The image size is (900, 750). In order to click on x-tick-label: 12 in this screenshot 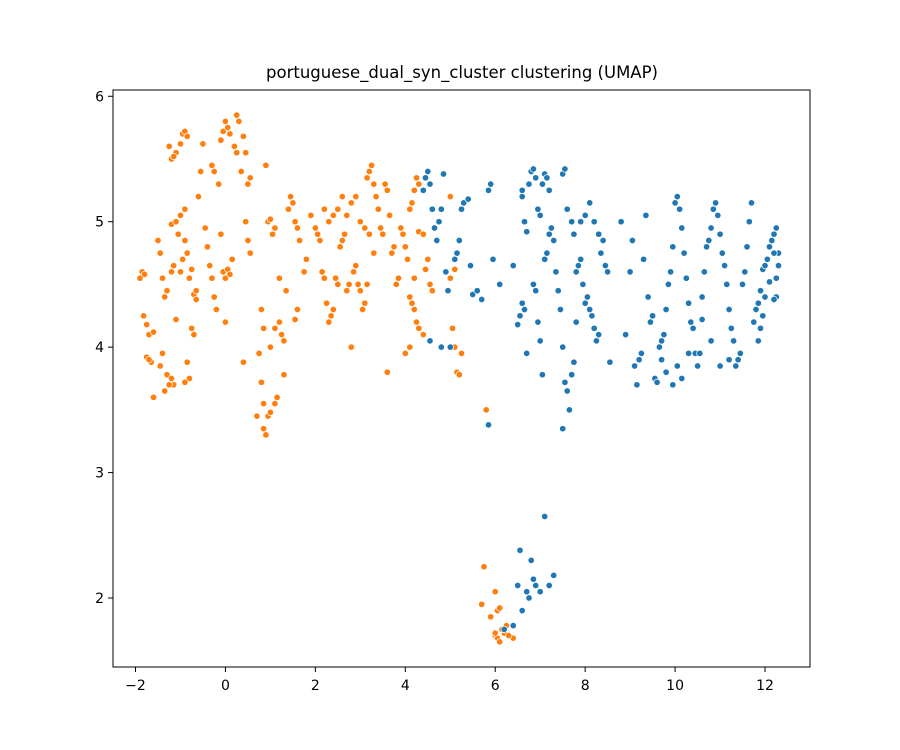, I will do `click(765, 686)`.